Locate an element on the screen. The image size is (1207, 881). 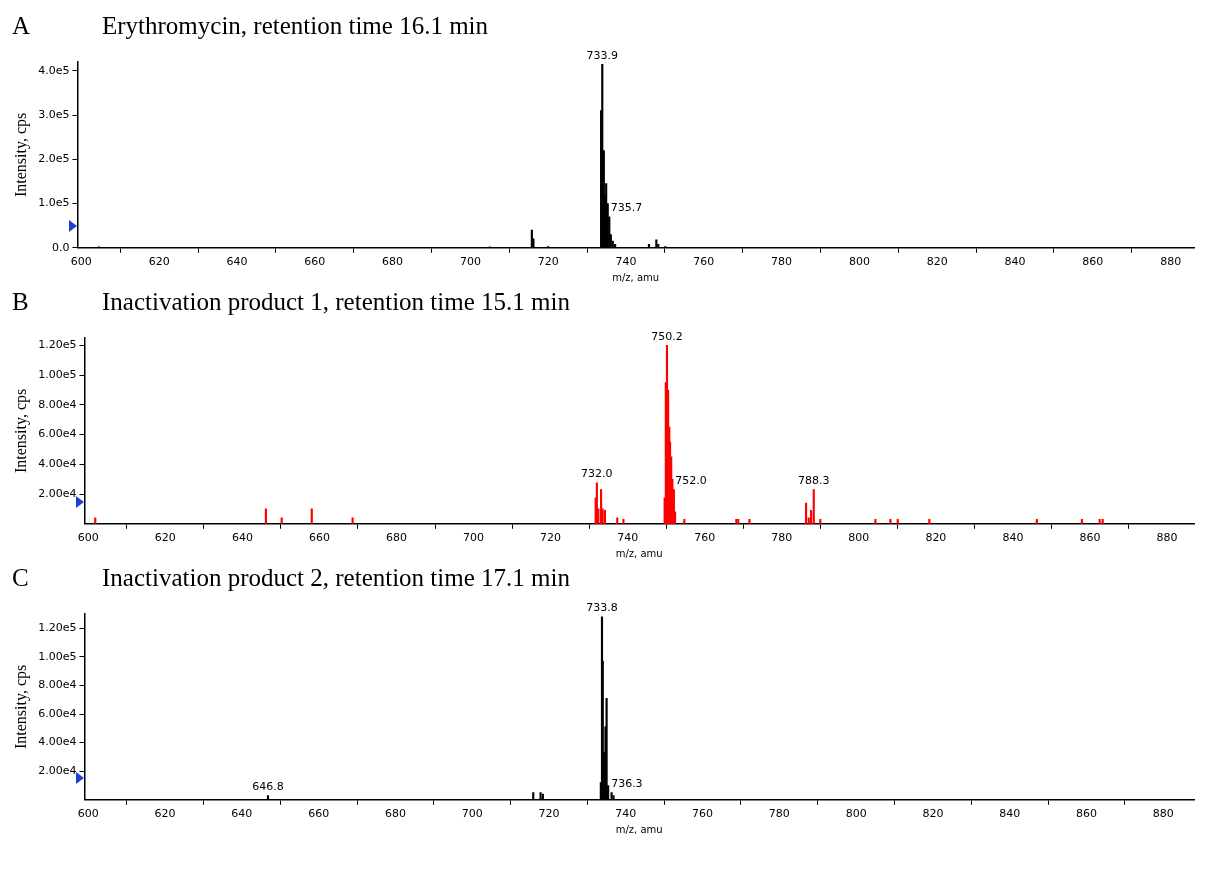
chart-title: Inactivation product 1, retention time 15.1 min is located at coordinates (336, 302).